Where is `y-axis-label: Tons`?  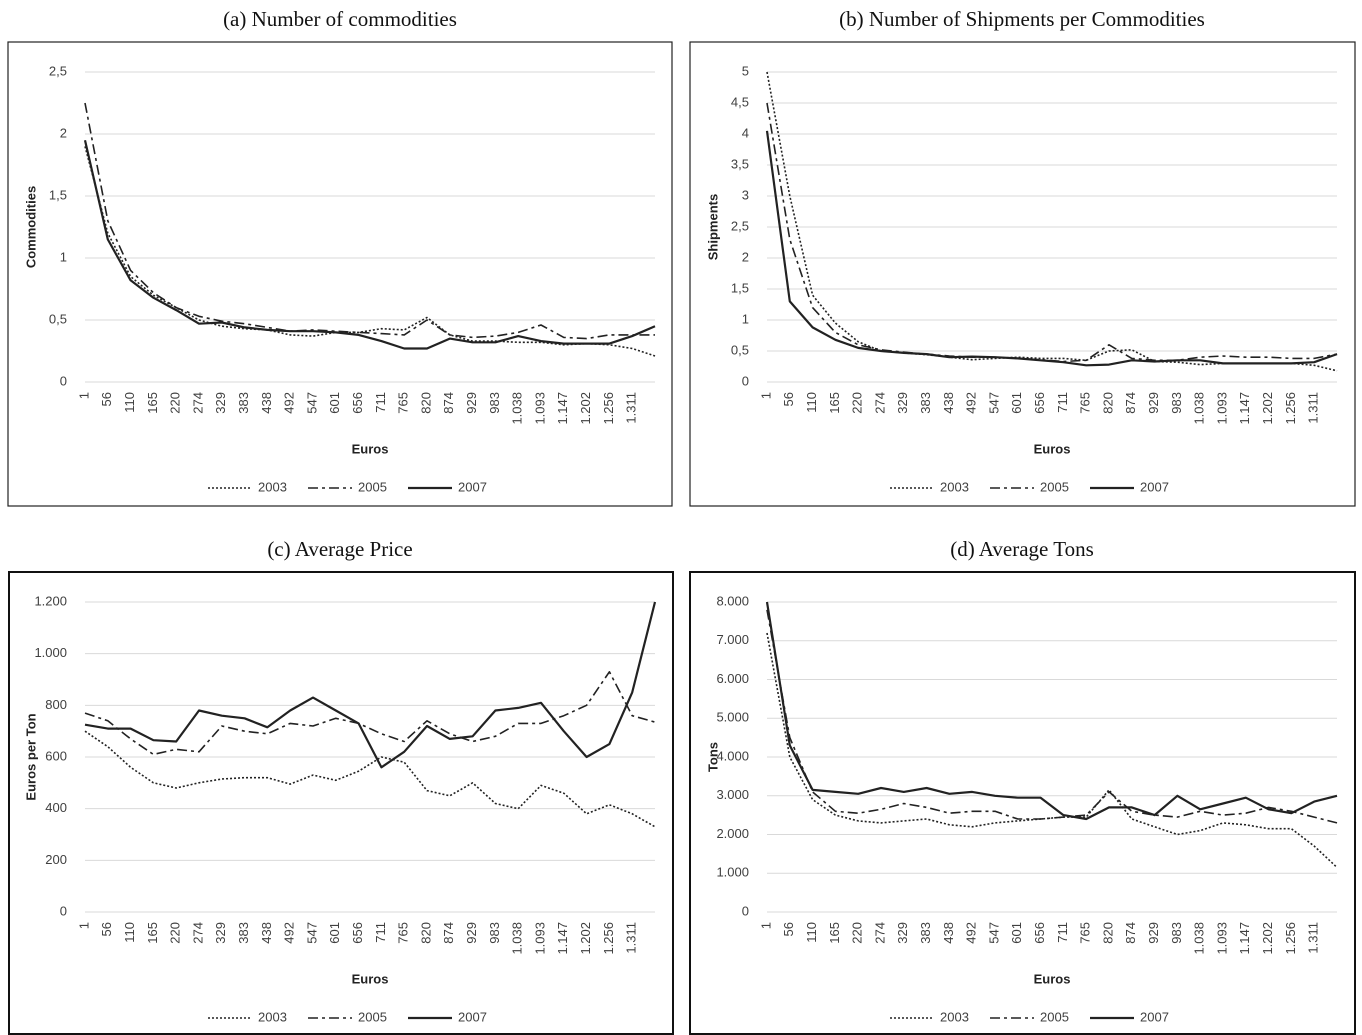 y-axis-label: Tons is located at coordinates (712, 757).